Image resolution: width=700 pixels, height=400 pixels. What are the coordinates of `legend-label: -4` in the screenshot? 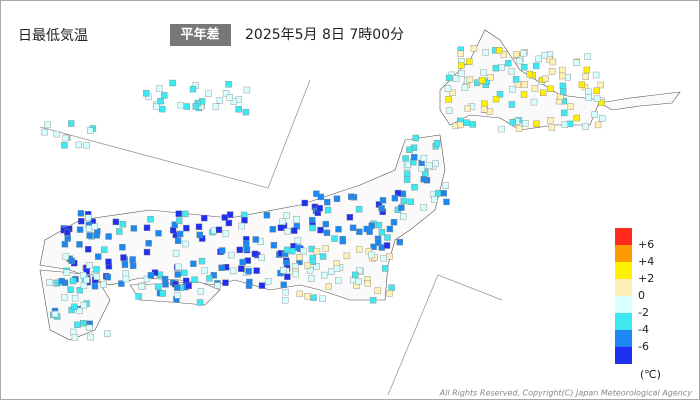 It's located at (643, 329).